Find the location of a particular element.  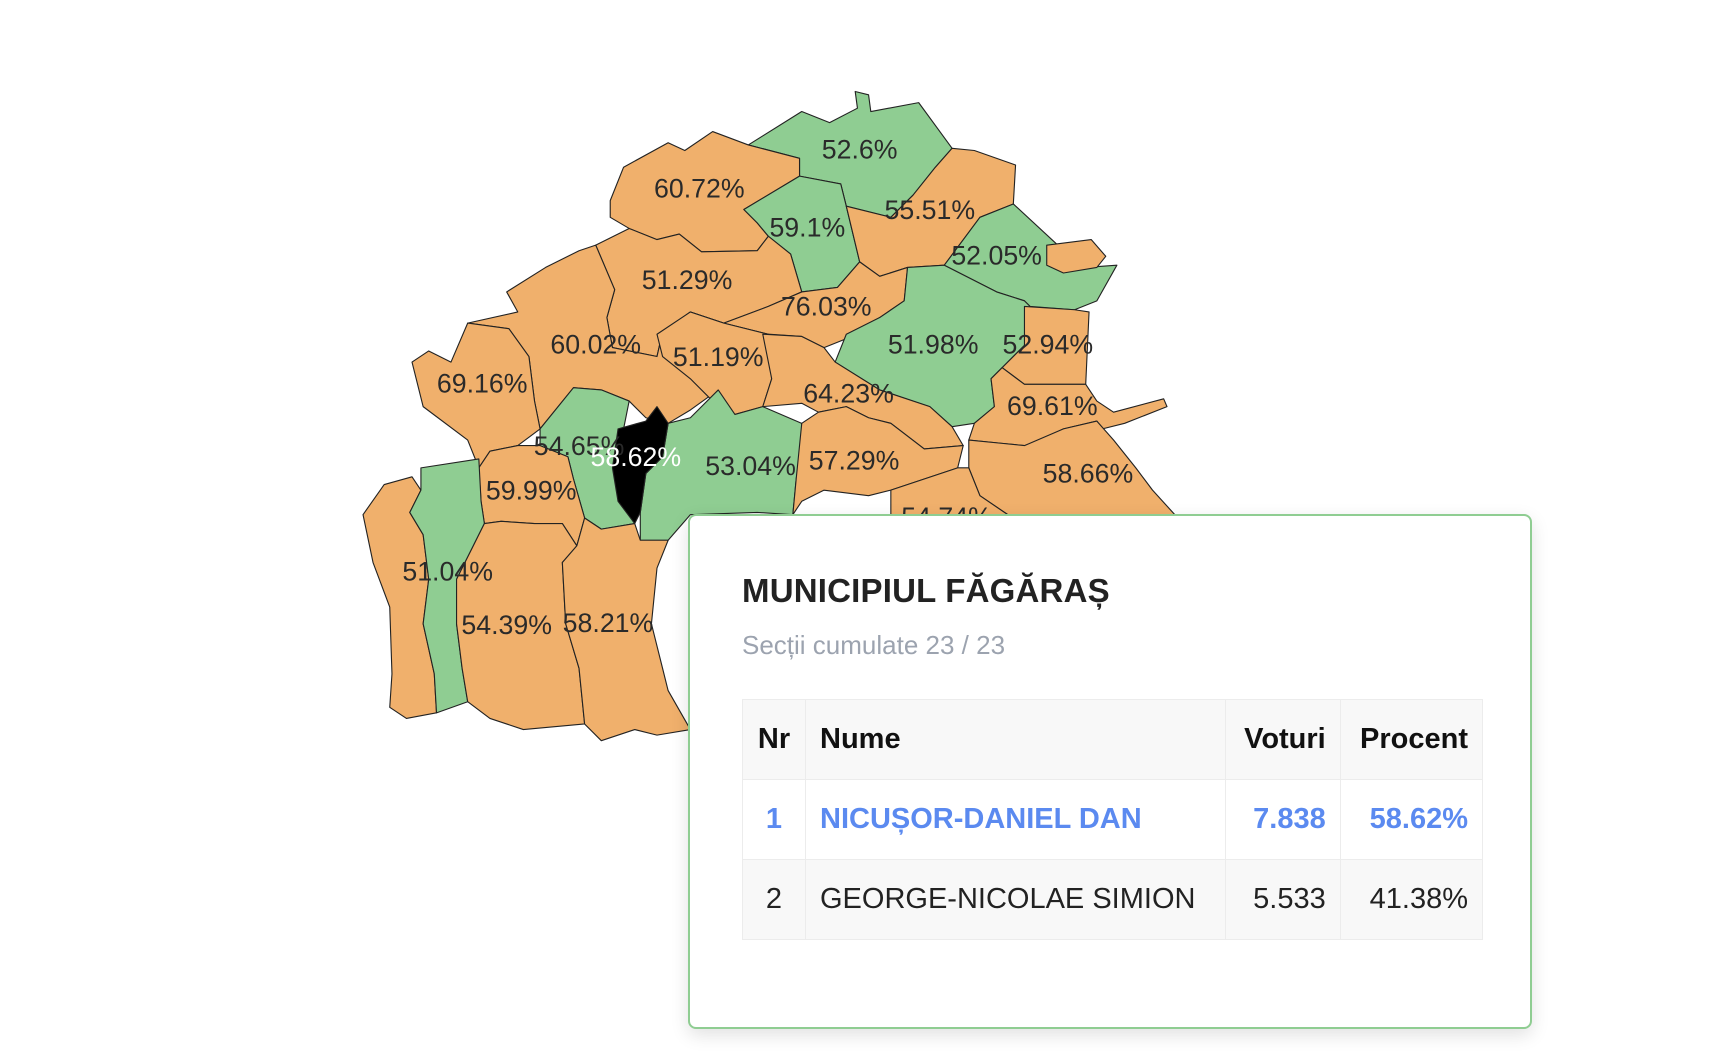

region-percent-label: 51.19% is located at coordinates (718, 357).